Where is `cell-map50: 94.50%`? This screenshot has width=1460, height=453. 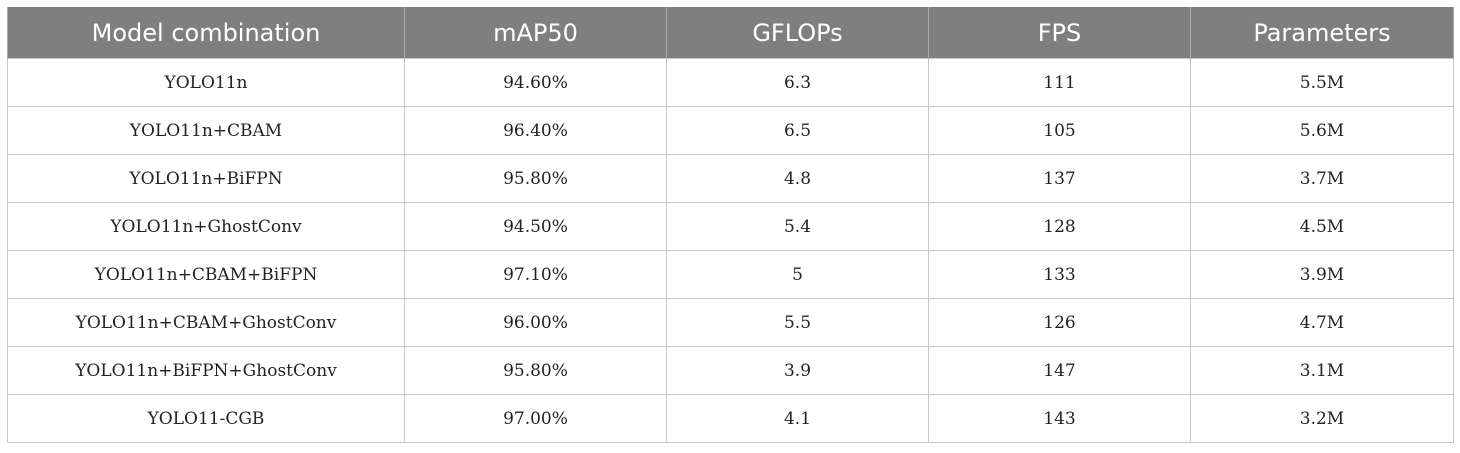 cell-map50: 94.50% is located at coordinates (535, 226).